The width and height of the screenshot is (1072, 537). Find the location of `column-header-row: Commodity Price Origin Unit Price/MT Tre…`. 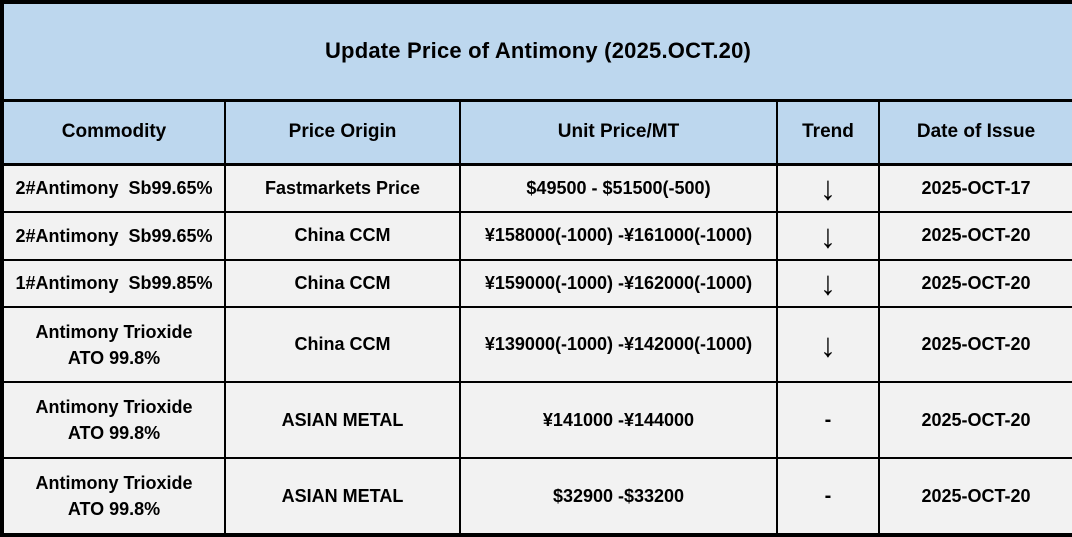

column-header-row: Commodity Price Origin Unit Price/MT Tre… is located at coordinates (536, 132).